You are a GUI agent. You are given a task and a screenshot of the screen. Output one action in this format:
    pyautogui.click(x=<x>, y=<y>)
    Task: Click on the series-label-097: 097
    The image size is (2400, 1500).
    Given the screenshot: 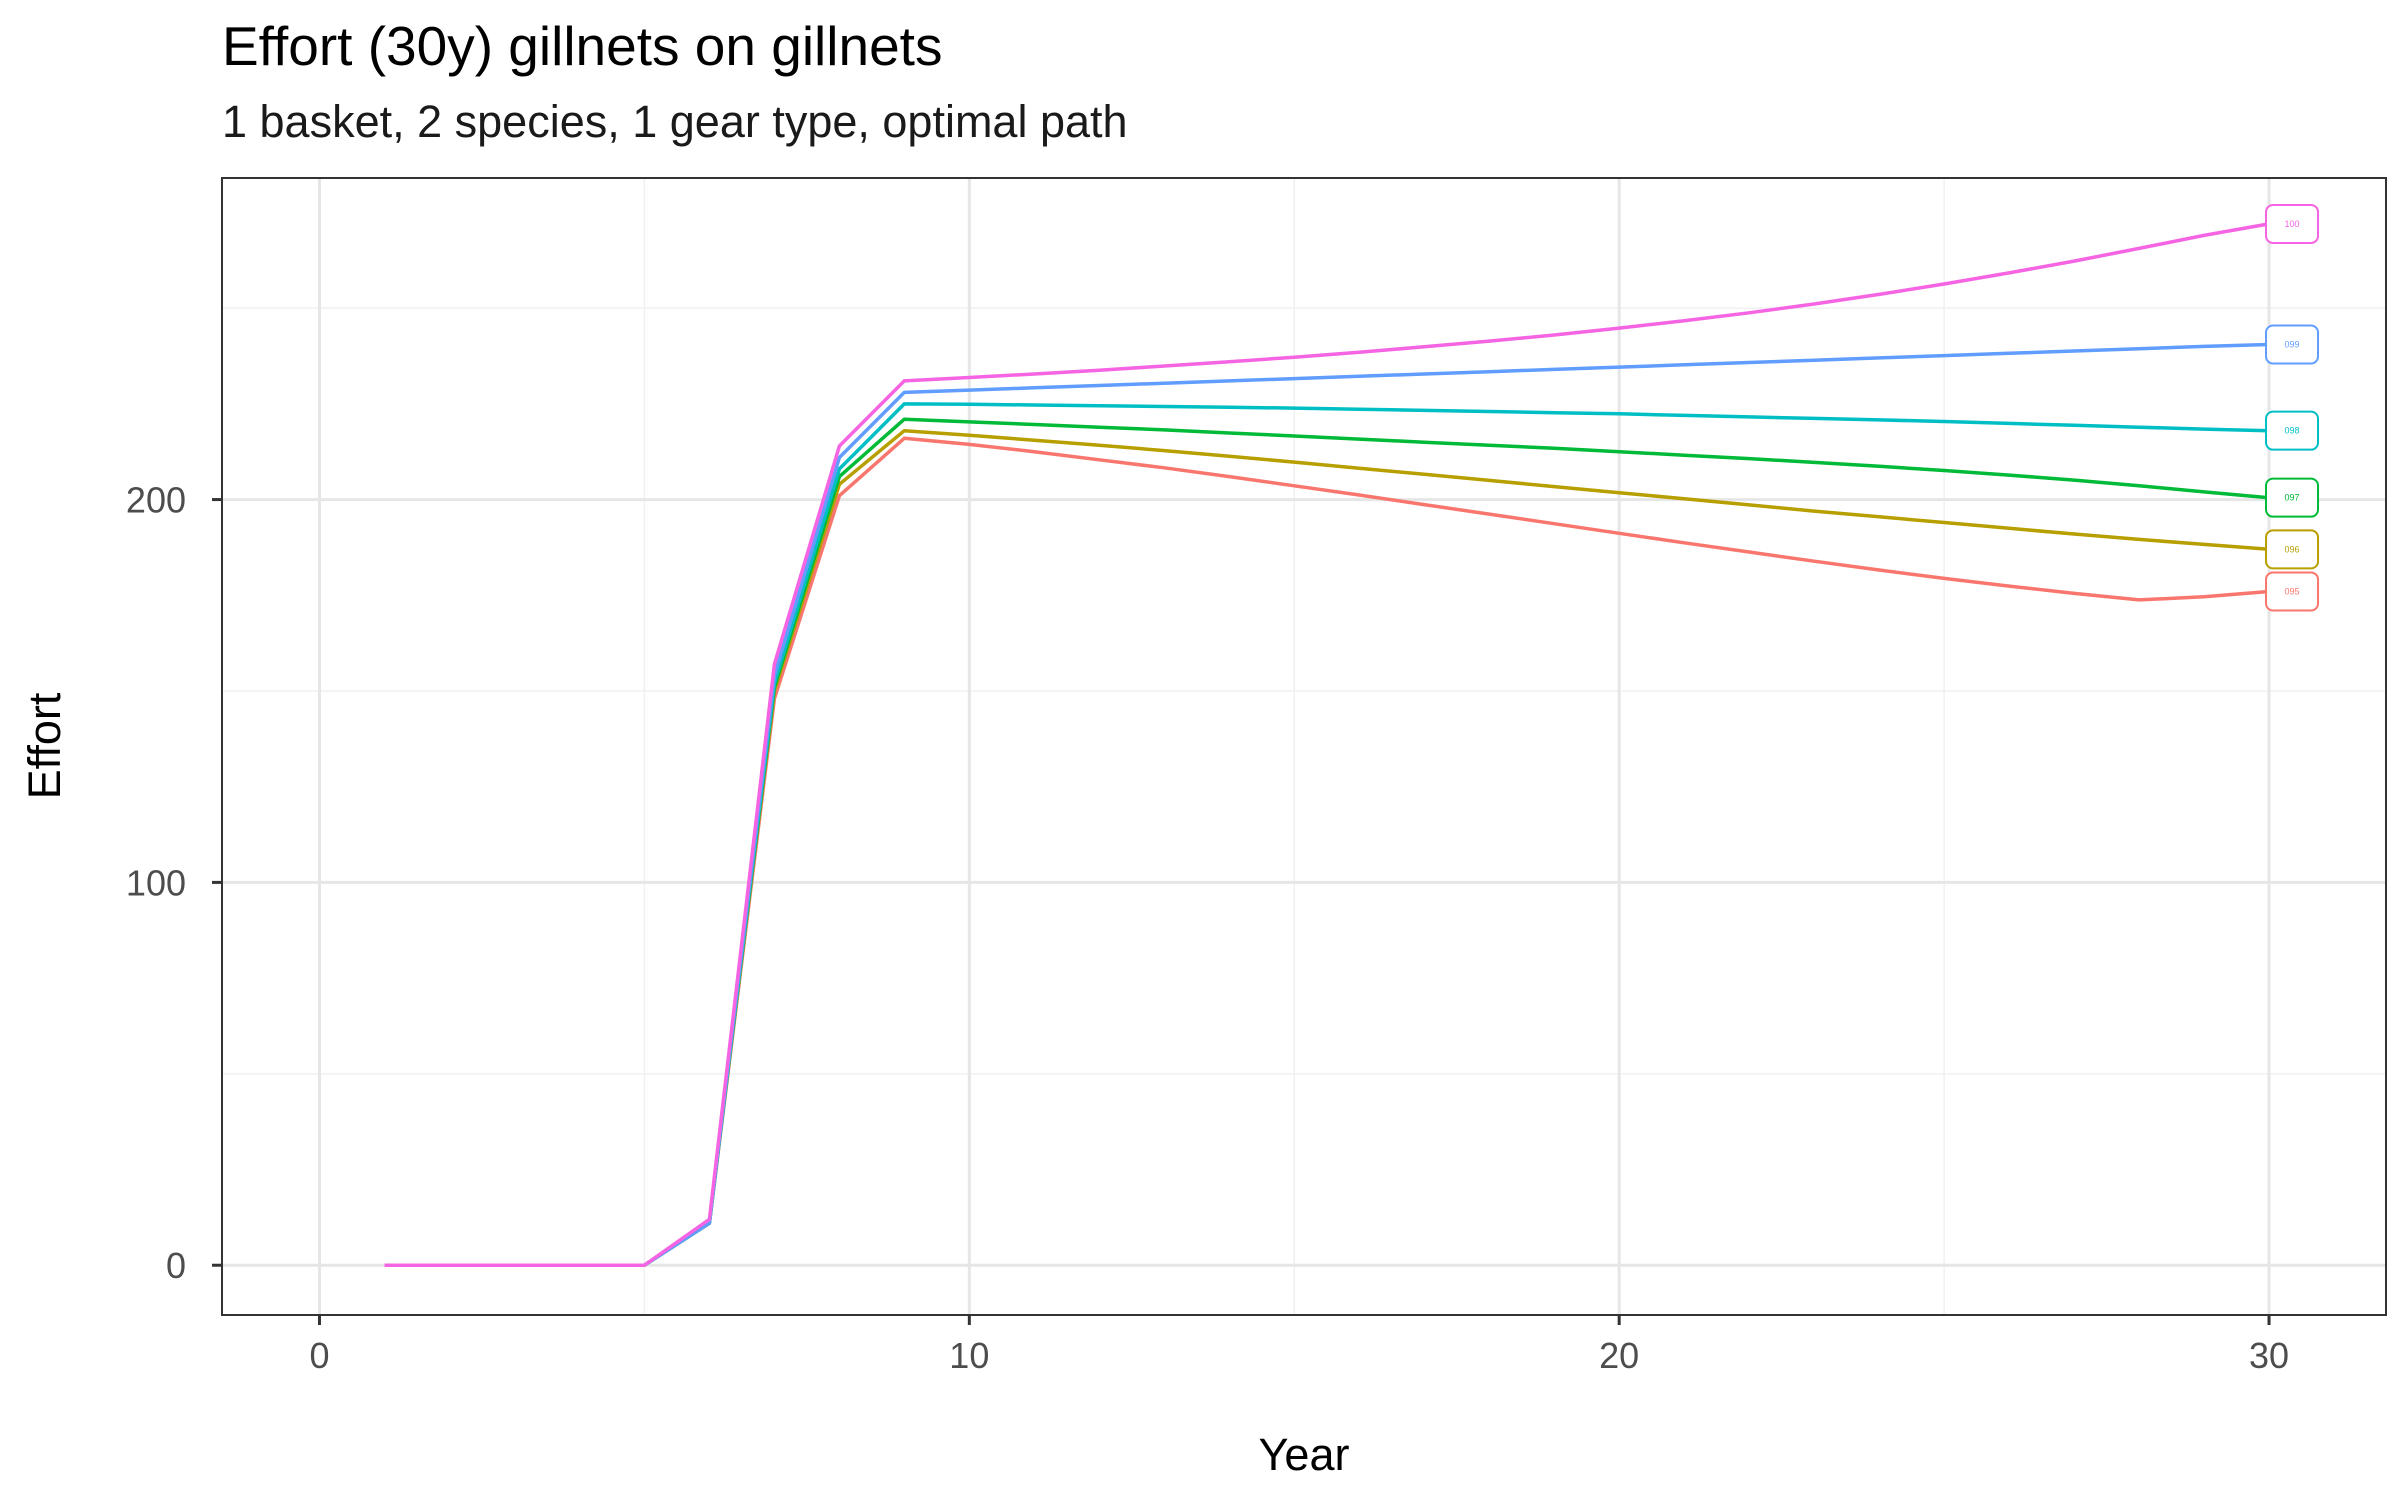 What is the action you would take?
    pyautogui.click(x=2292, y=498)
    